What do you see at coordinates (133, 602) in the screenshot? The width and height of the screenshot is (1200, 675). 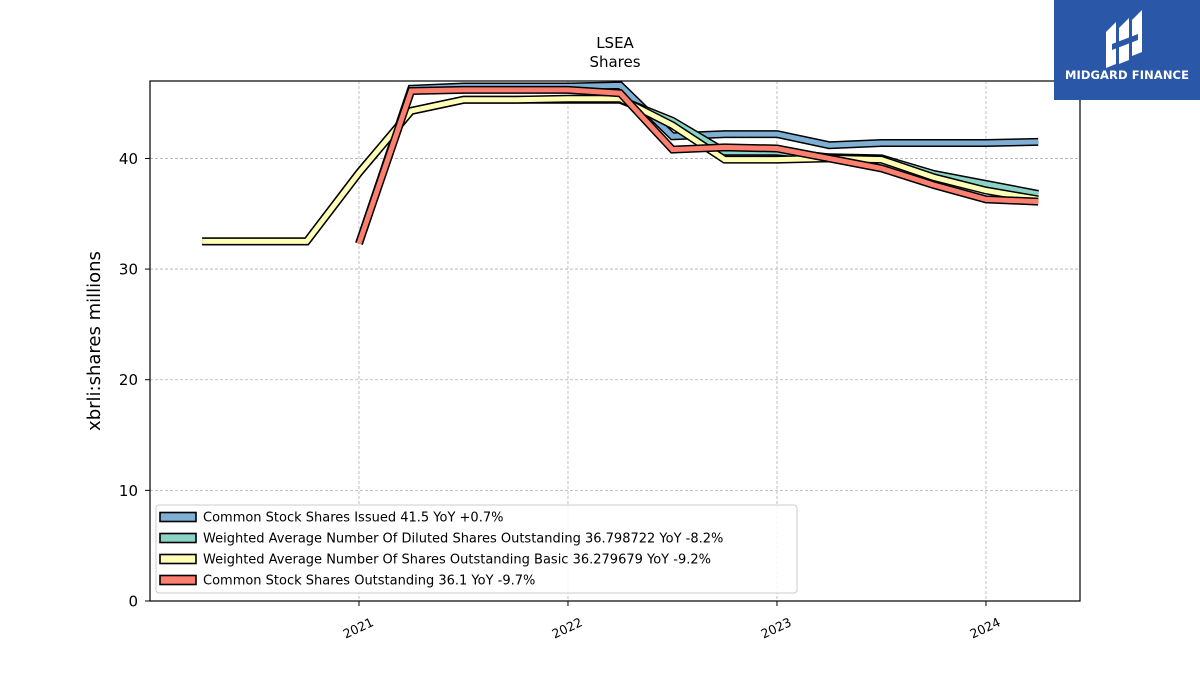 I see `y-tick-label: 0` at bounding box center [133, 602].